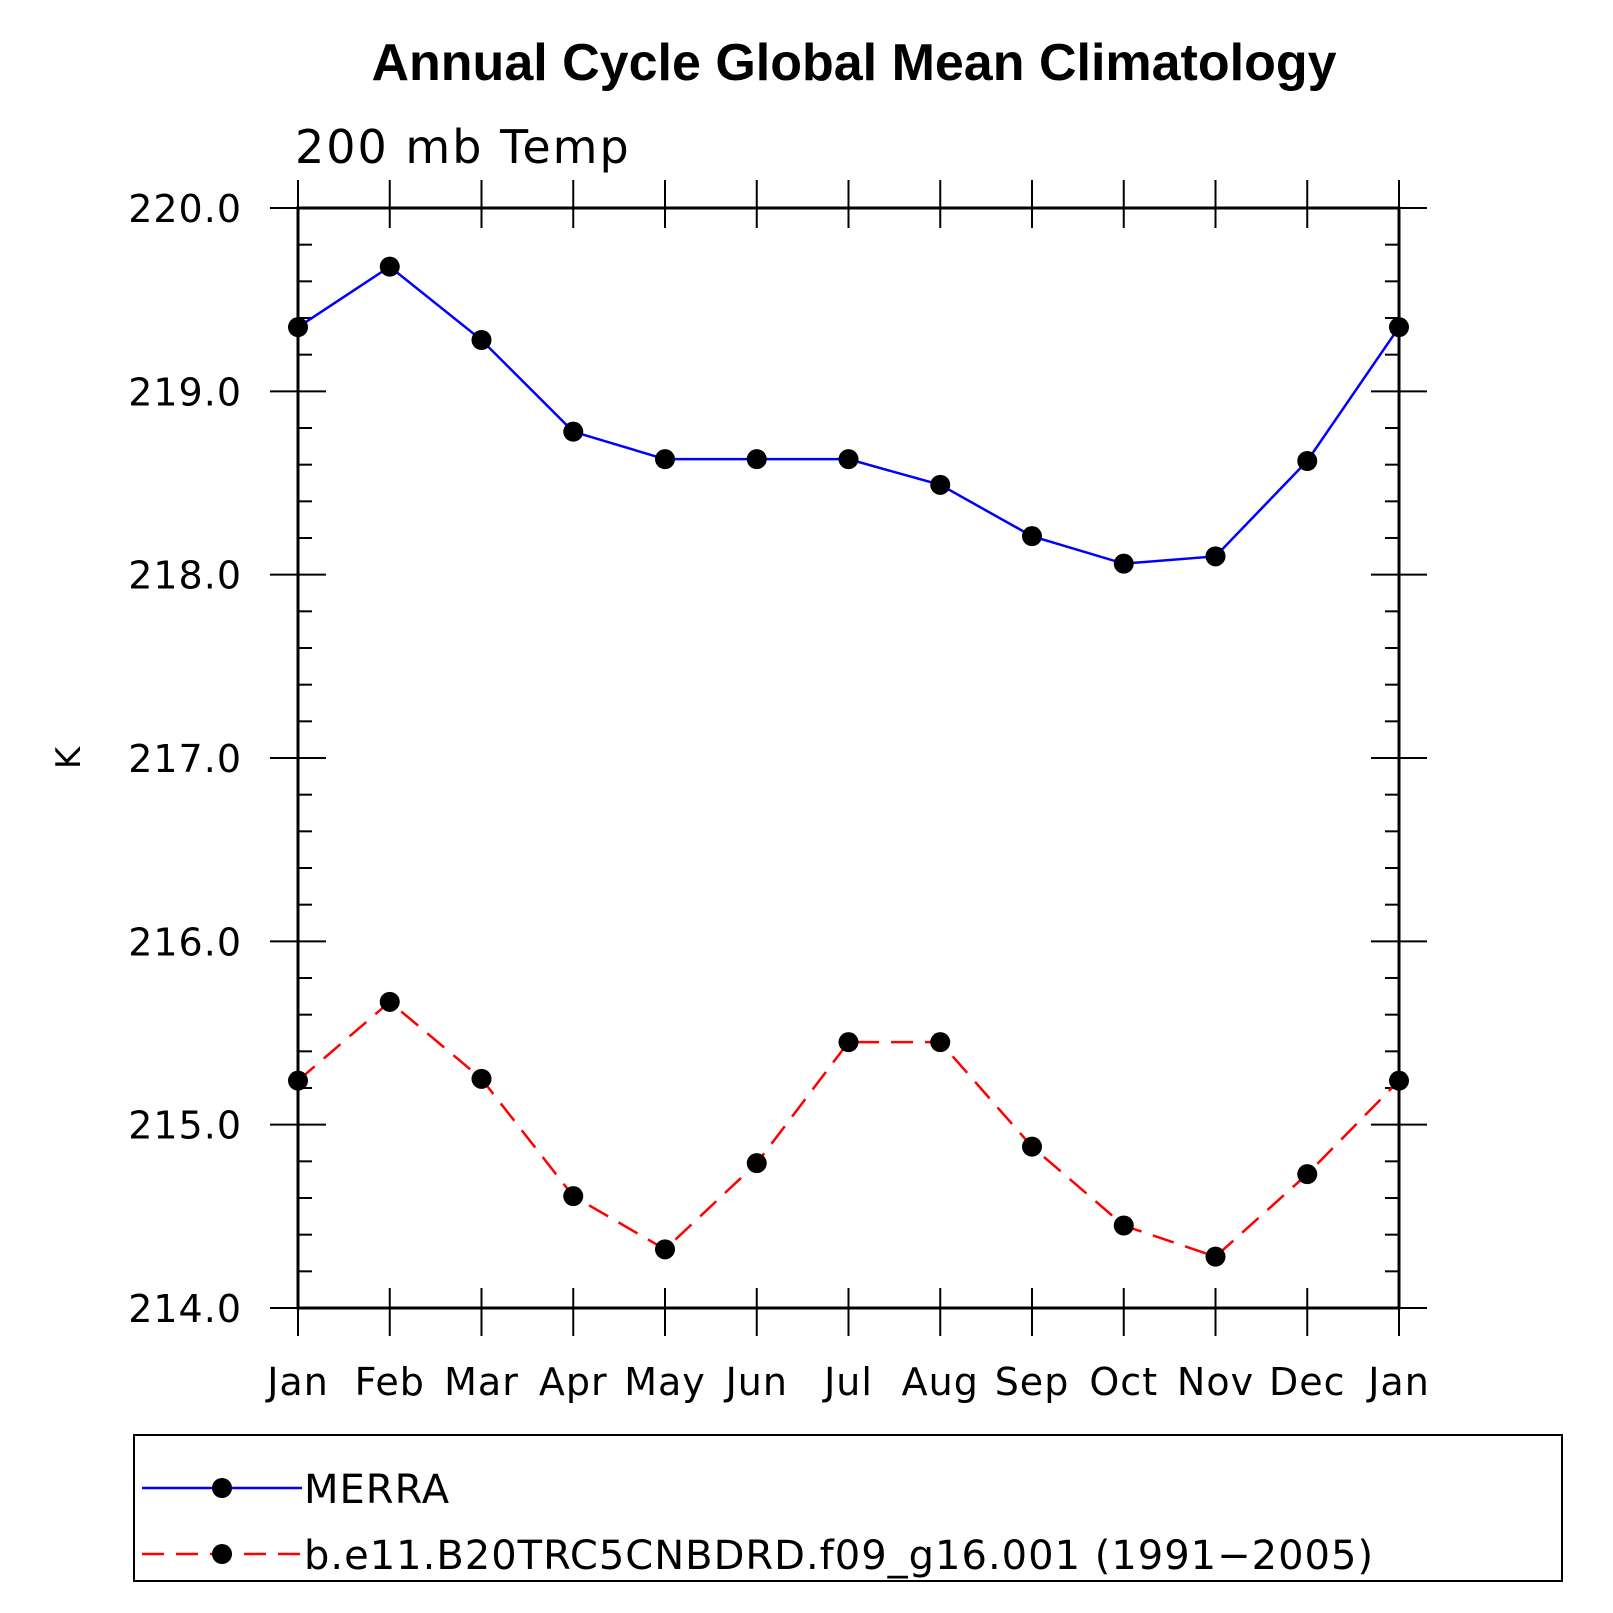 The width and height of the screenshot is (1613, 1613). I want to click on y-tick-label: 219.0, so click(185, 392).